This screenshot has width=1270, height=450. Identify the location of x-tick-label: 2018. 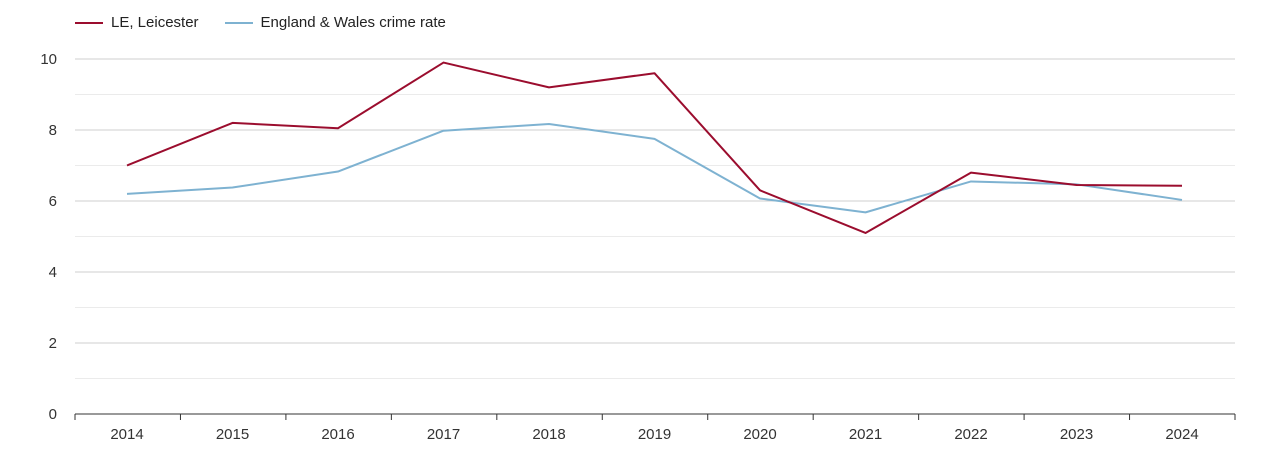
(548, 434).